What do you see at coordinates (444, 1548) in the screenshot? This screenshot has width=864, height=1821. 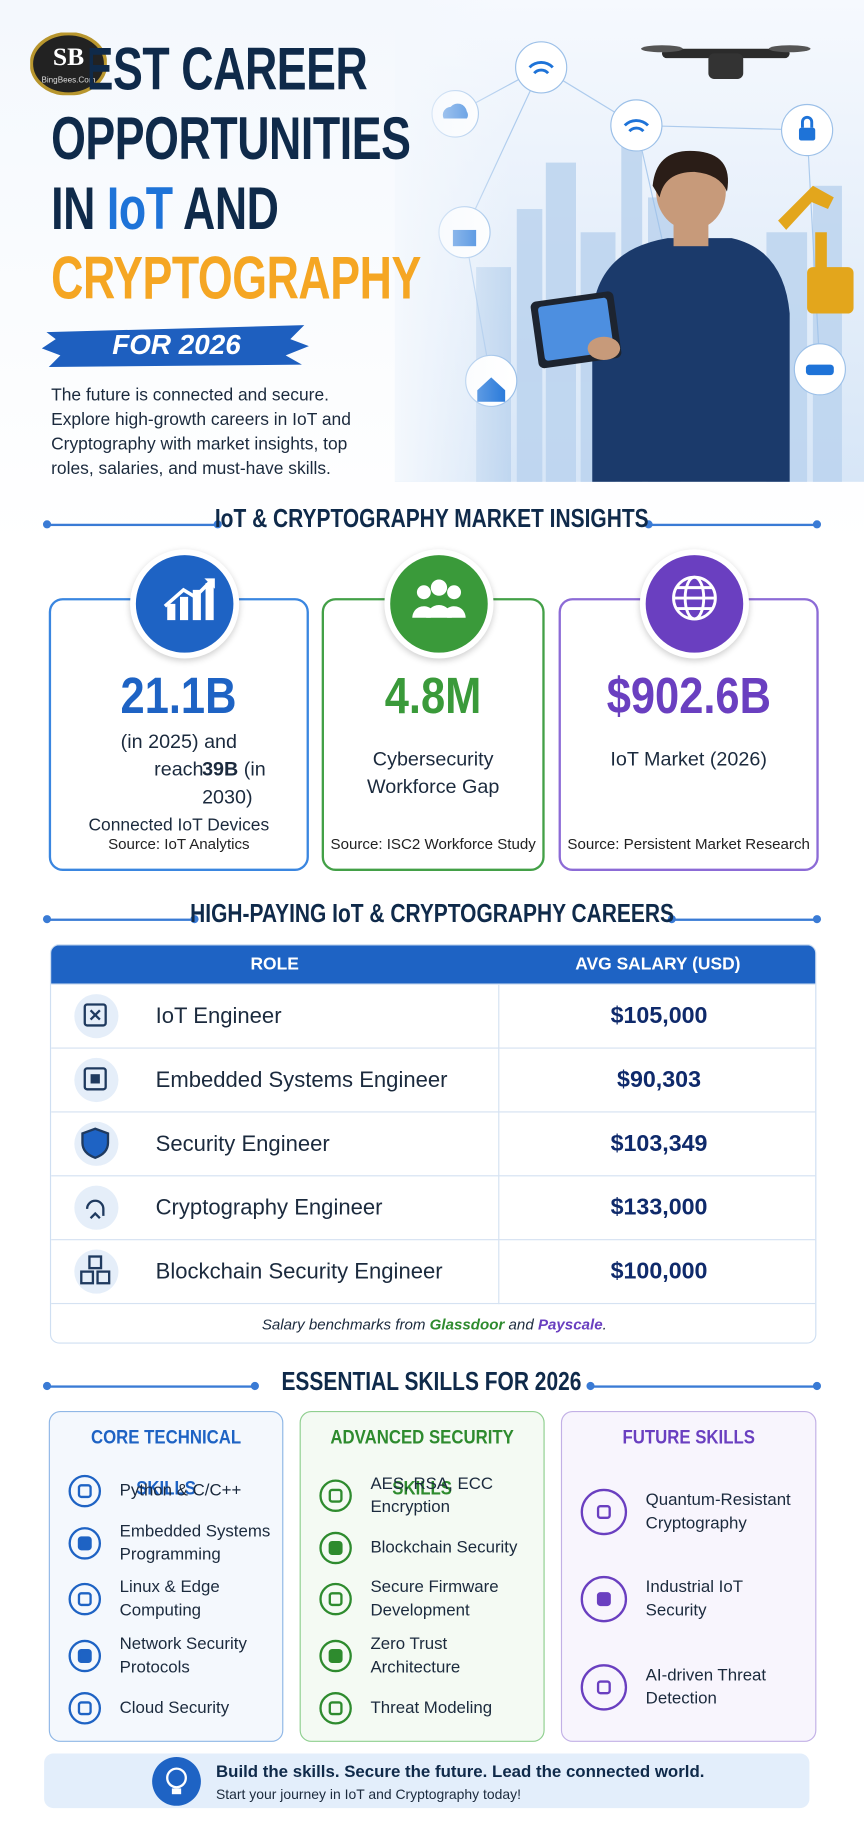 I see `skill-text: Blockchain Security` at bounding box center [444, 1548].